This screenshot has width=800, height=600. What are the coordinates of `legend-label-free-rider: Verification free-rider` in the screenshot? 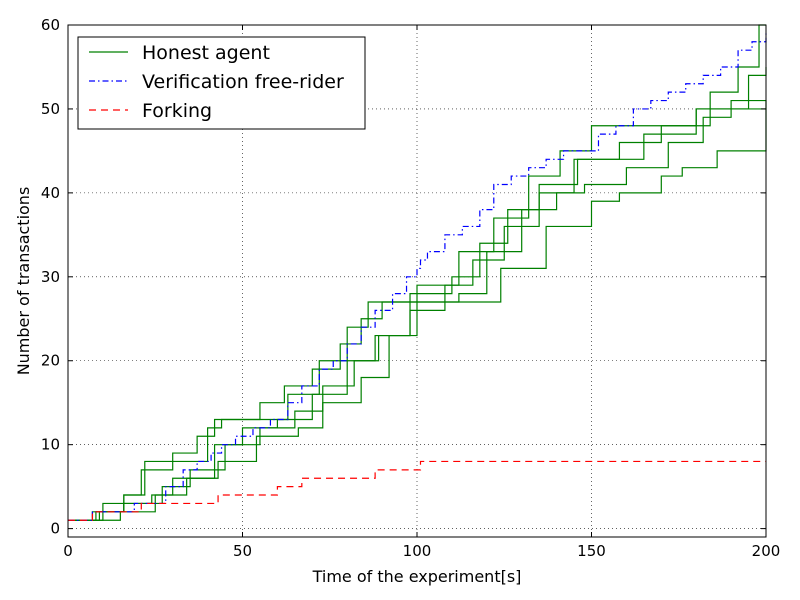 It's located at (243, 82).